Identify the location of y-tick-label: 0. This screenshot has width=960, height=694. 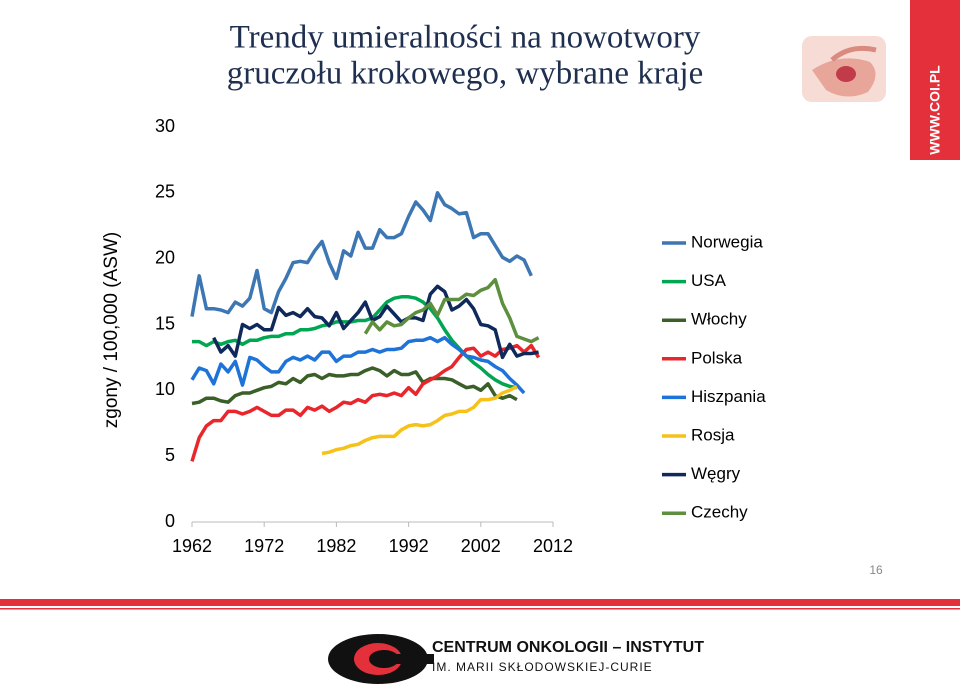
(170, 521).